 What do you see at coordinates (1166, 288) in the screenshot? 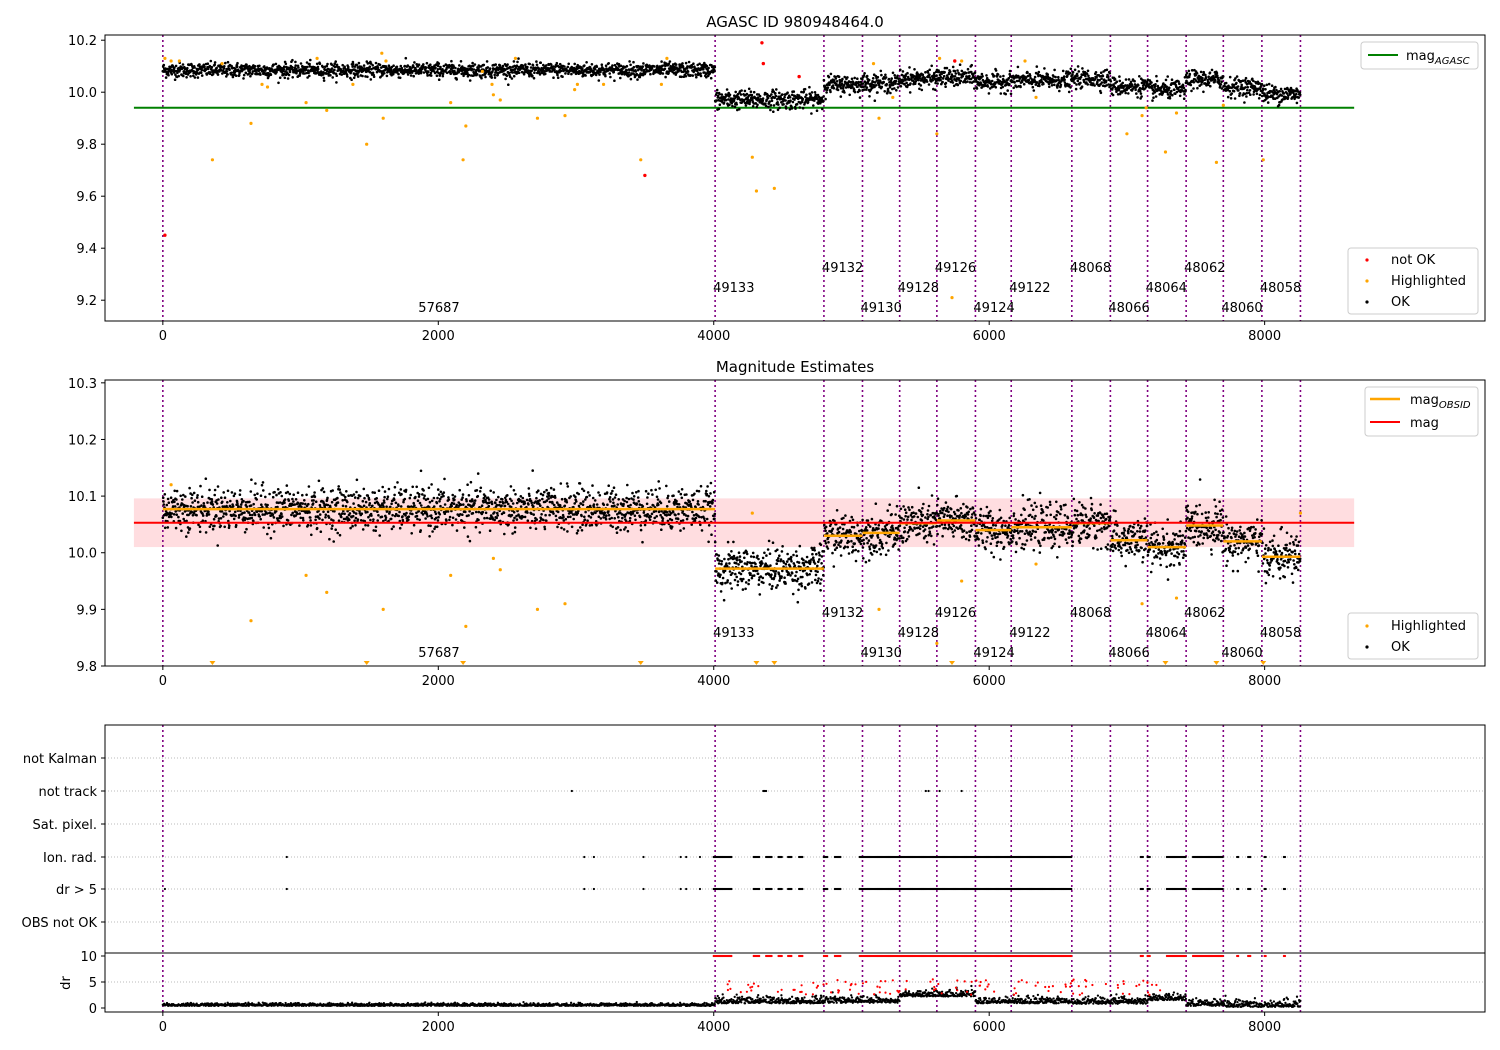
I see `p1-obsid-label: 48064` at bounding box center [1166, 288].